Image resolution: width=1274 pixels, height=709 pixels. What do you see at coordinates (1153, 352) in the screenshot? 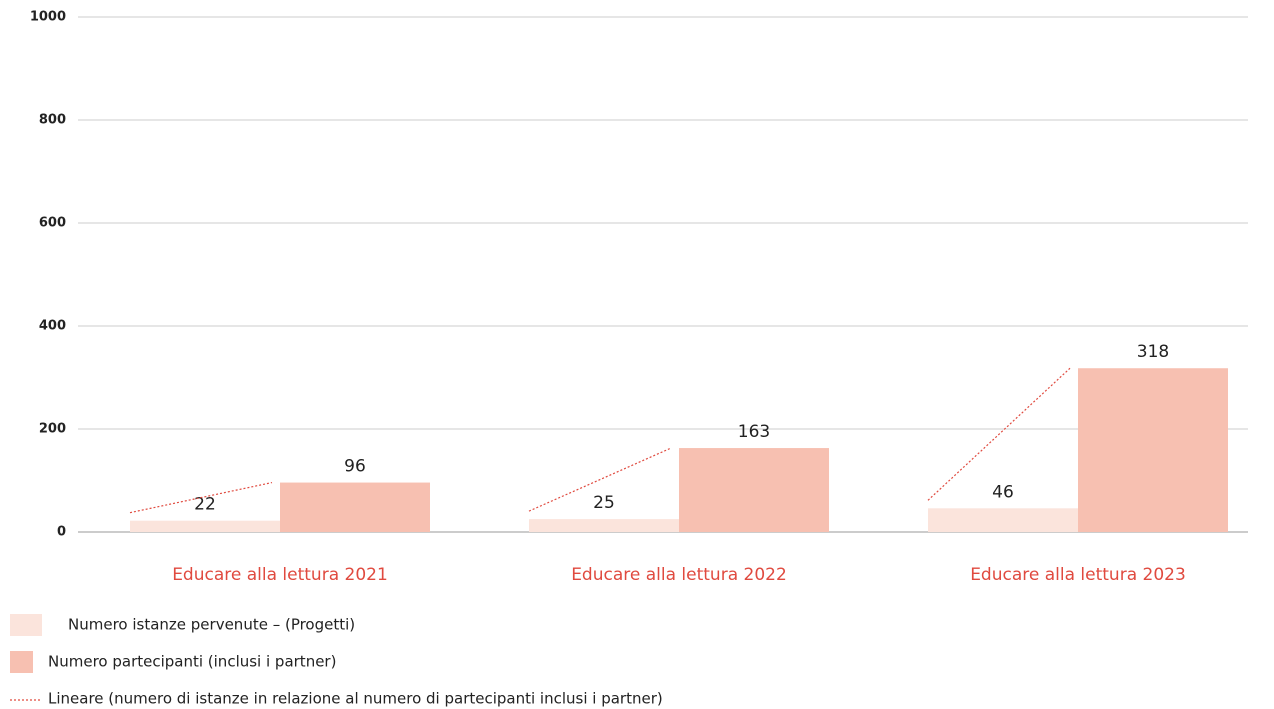
I see `value-label: 318` at bounding box center [1153, 352].